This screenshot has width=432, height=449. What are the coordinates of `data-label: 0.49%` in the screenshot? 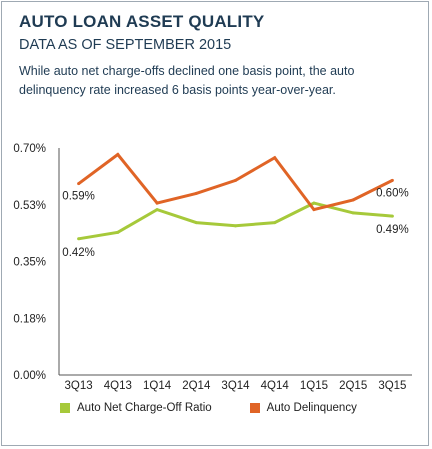 It's located at (392, 230).